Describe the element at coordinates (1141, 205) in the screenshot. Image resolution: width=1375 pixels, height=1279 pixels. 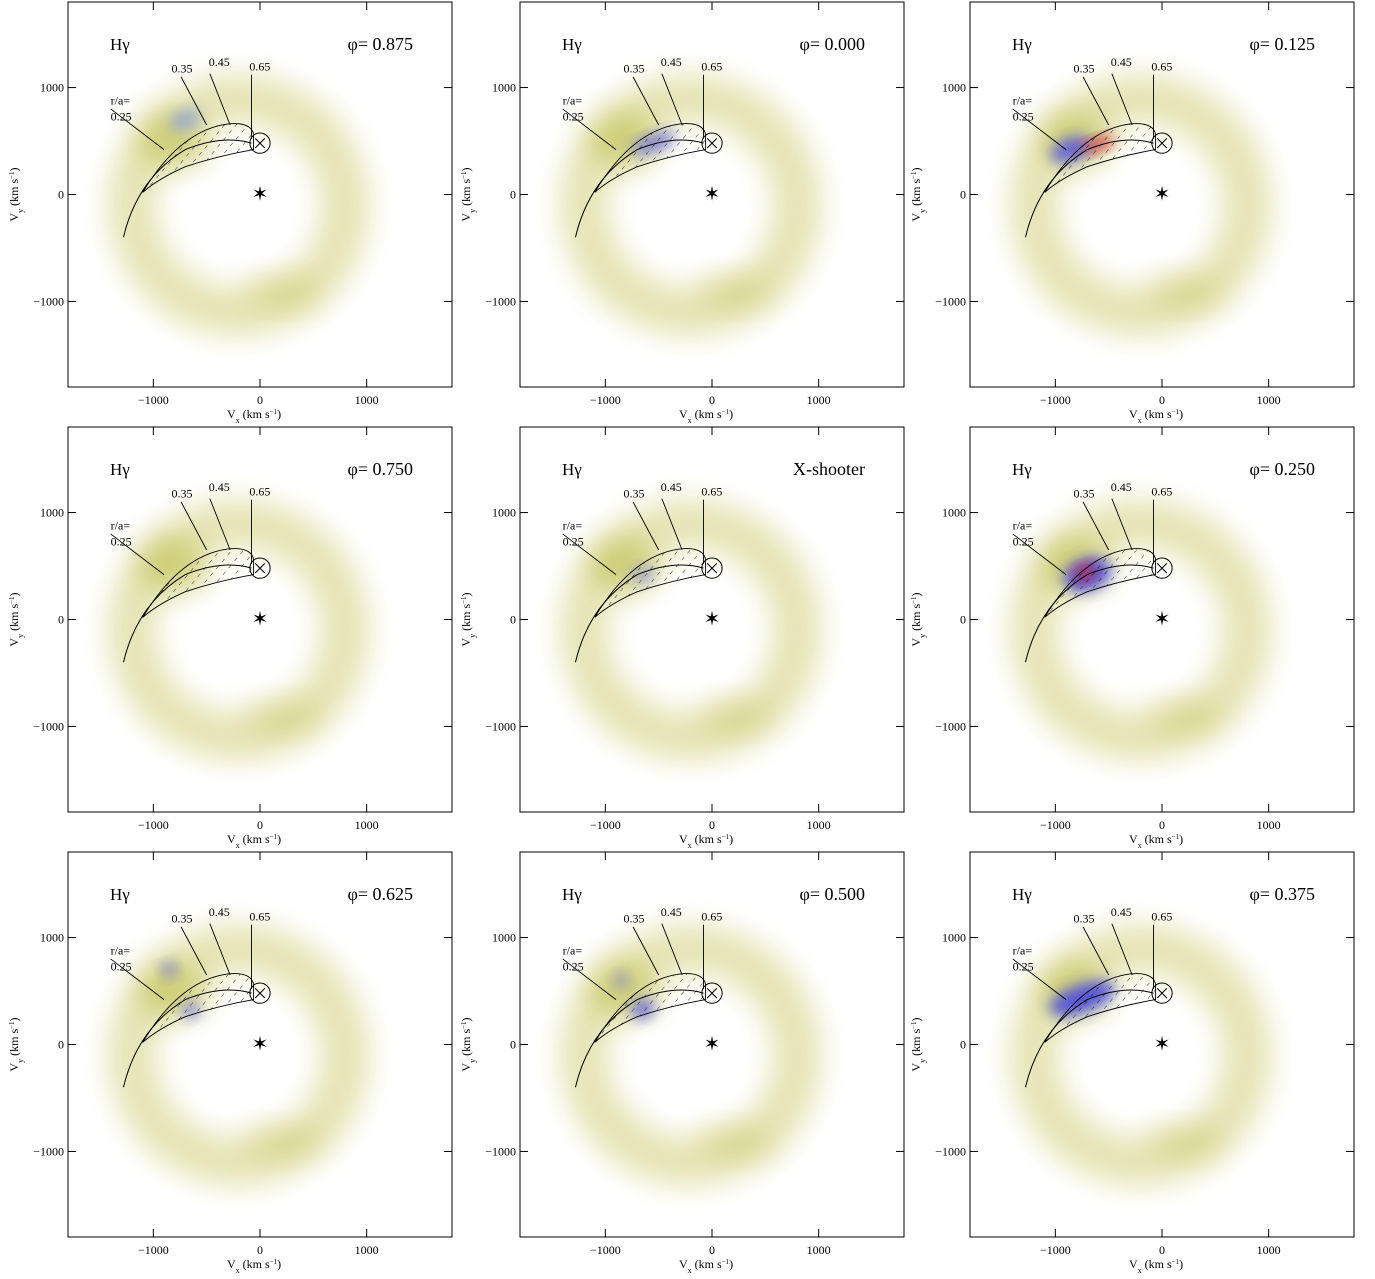
I see `emission-ring` at that location.